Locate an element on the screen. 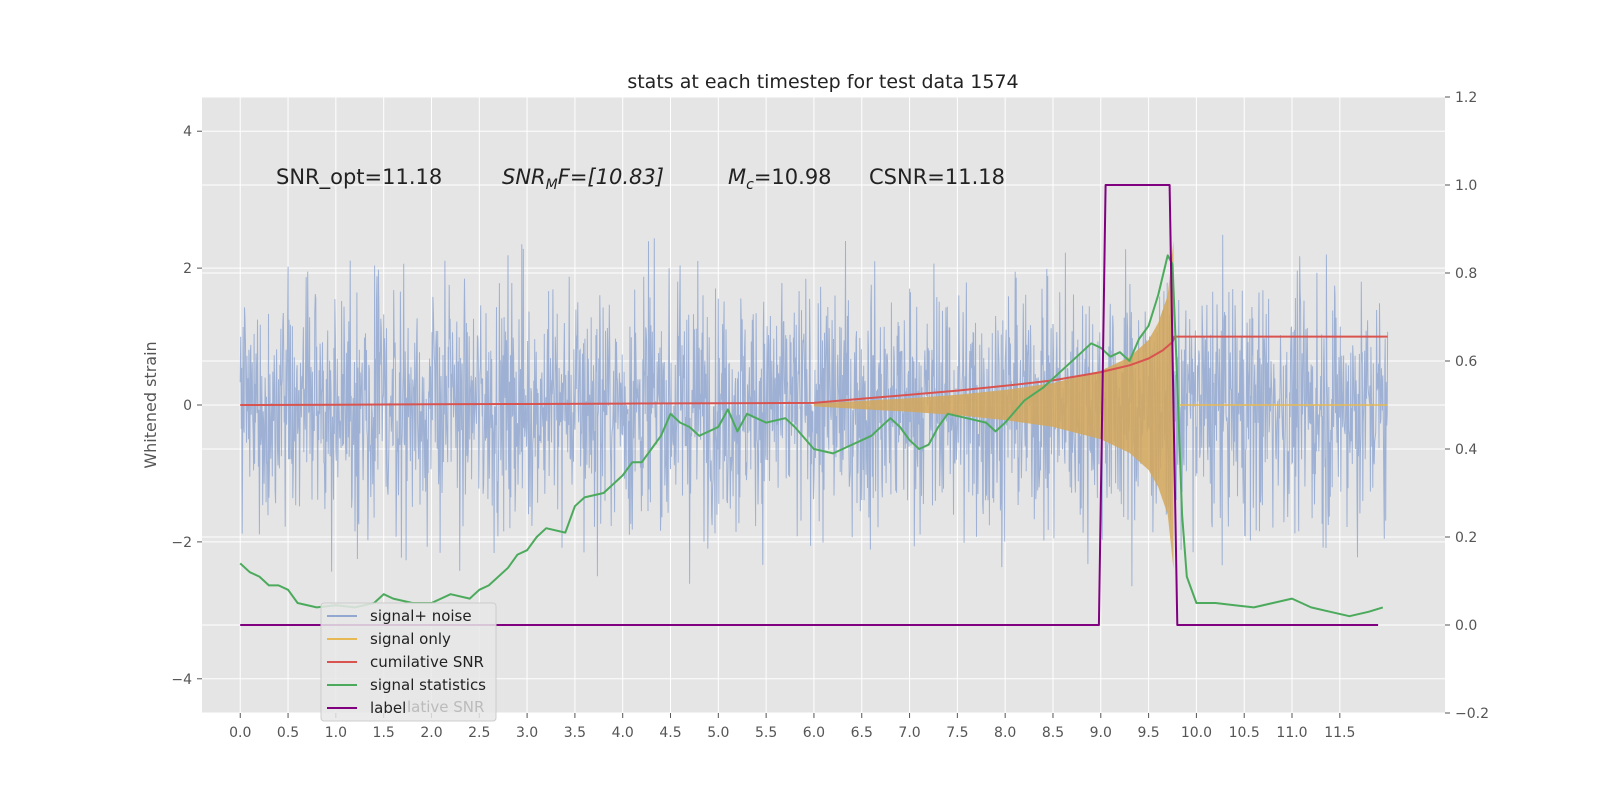 The width and height of the screenshot is (1600, 800). x-tick-label: 1.0 is located at coordinates (336, 733).